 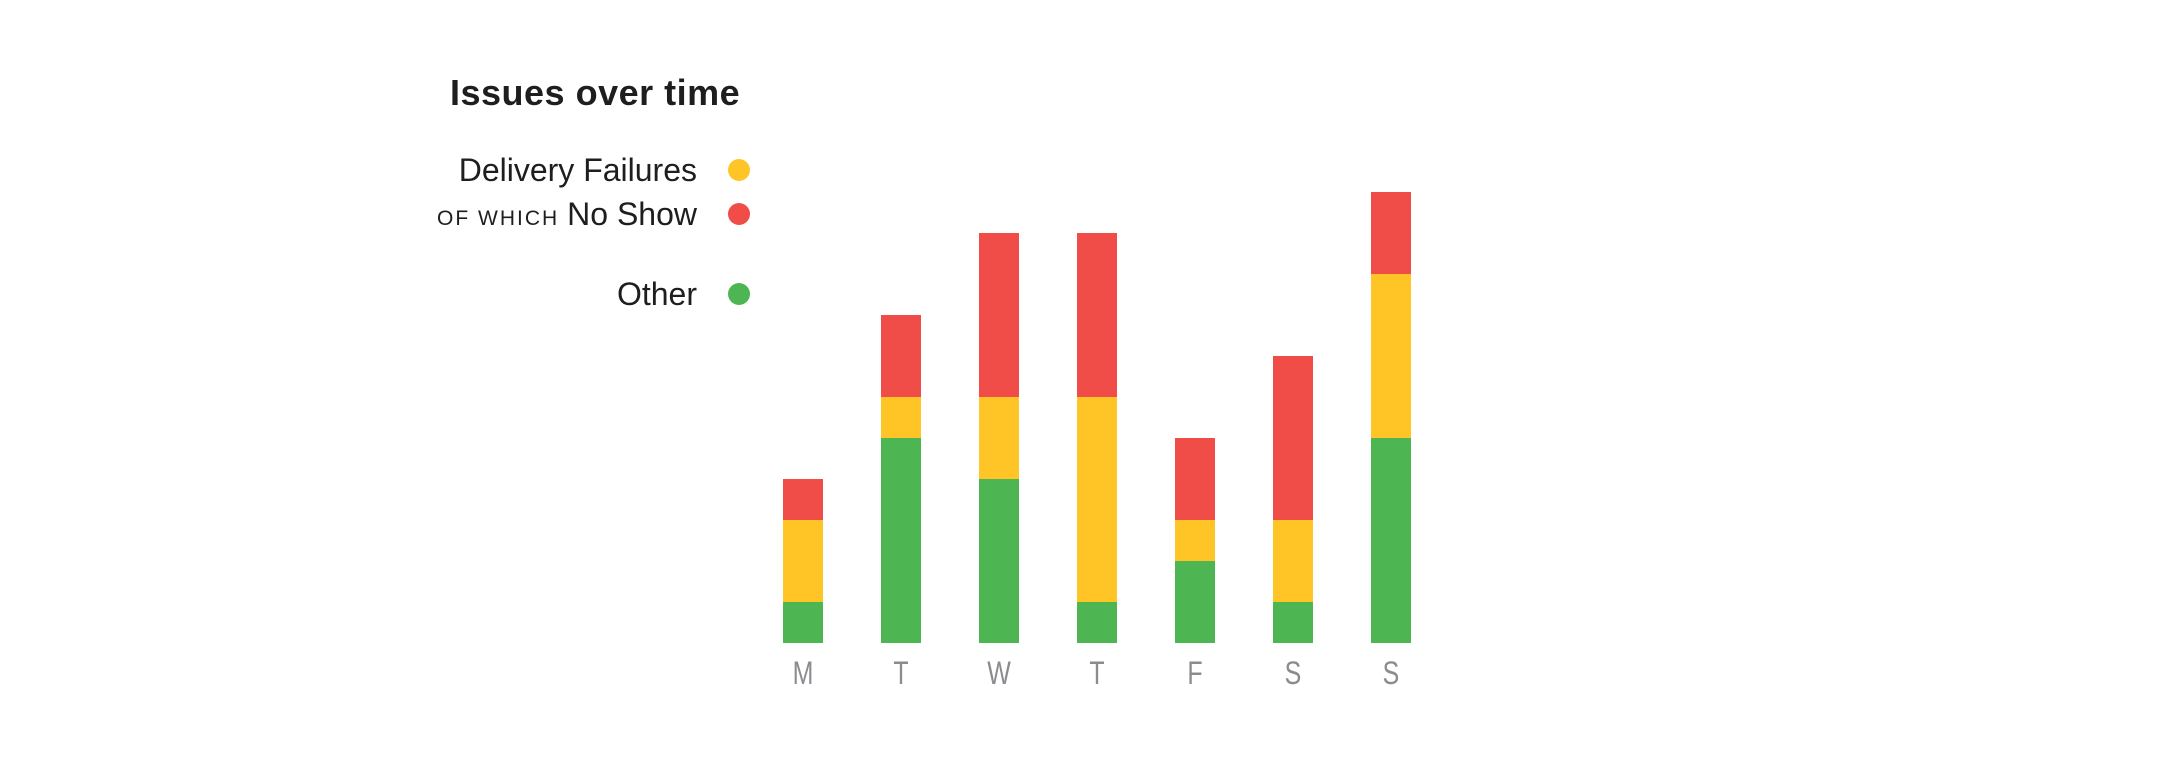 What do you see at coordinates (739, 214) in the screenshot?
I see `no-show-dot-icon` at bounding box center [739, 214].